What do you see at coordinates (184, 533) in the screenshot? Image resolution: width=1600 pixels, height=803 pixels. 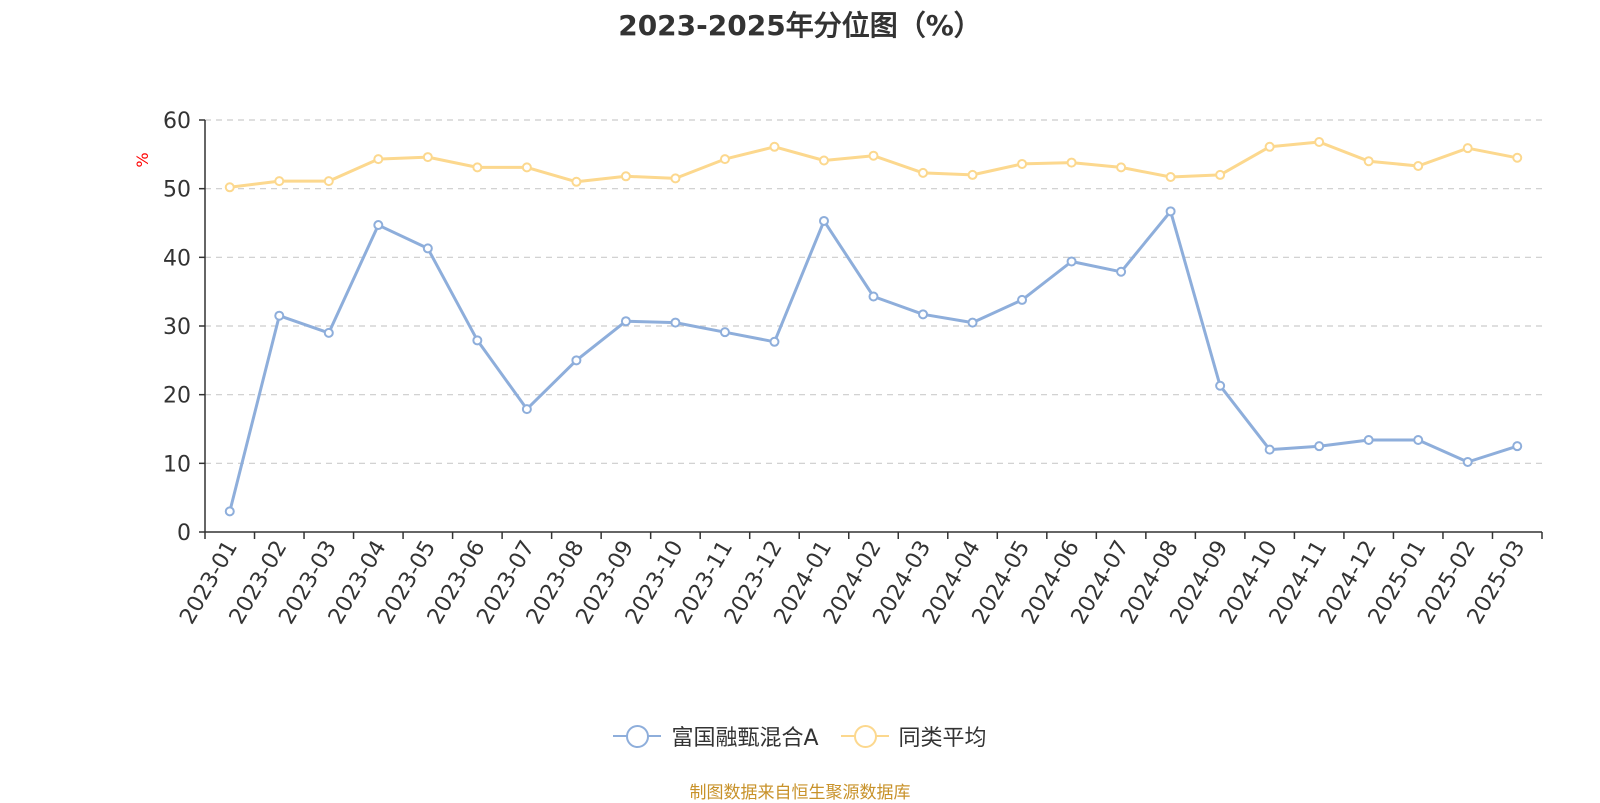 I see `y-tick-label: 0` at bounding box center [184, 533].